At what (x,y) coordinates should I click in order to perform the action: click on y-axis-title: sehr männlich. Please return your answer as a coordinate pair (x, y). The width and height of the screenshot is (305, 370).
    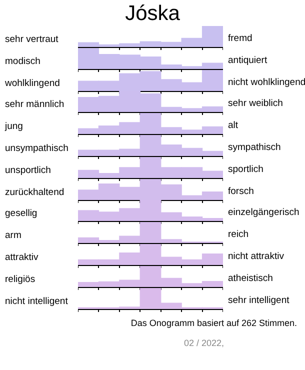
    Looking at the image, I should click on (34, 104).